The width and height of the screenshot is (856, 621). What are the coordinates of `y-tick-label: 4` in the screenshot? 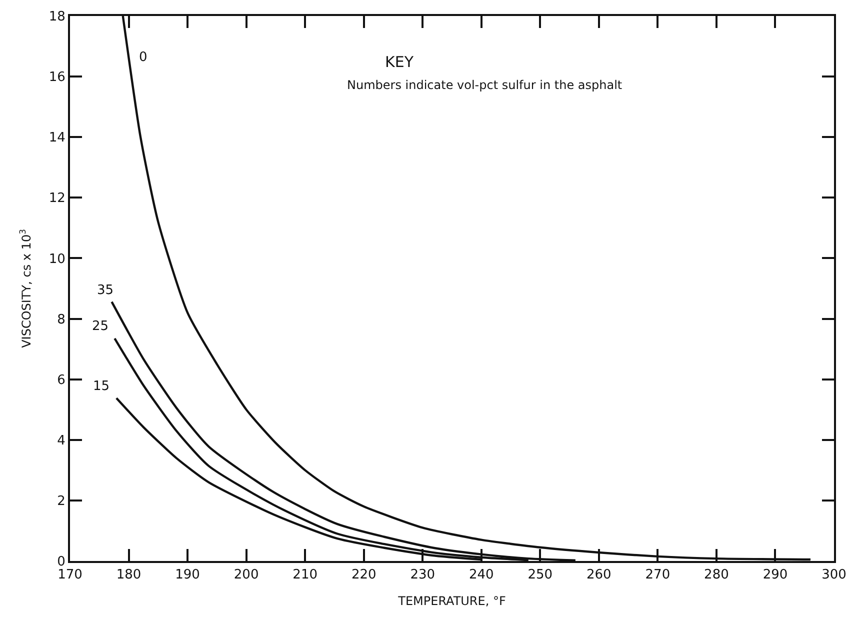 It's located at (61, 440).